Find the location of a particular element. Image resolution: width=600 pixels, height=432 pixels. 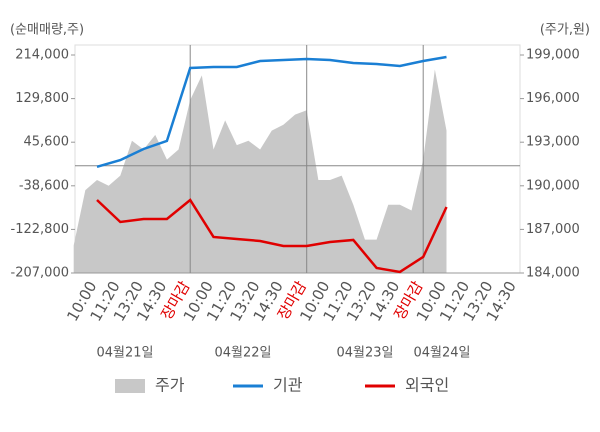

y-tick-label: 214,000 is located at coordinates (42, 55).